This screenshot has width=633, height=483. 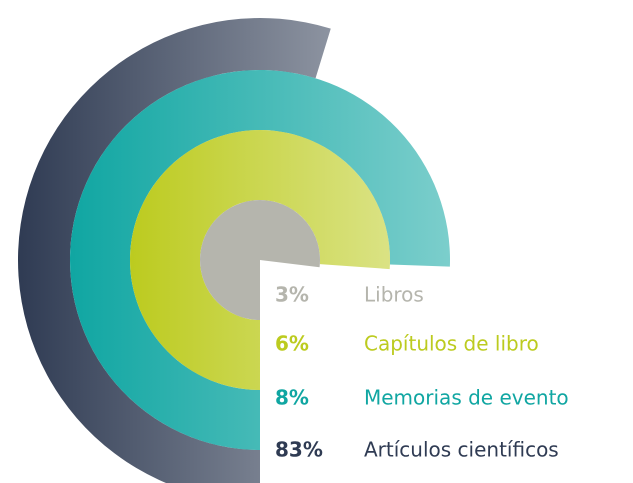 I want to click on arc, so click(x=260, y=260).